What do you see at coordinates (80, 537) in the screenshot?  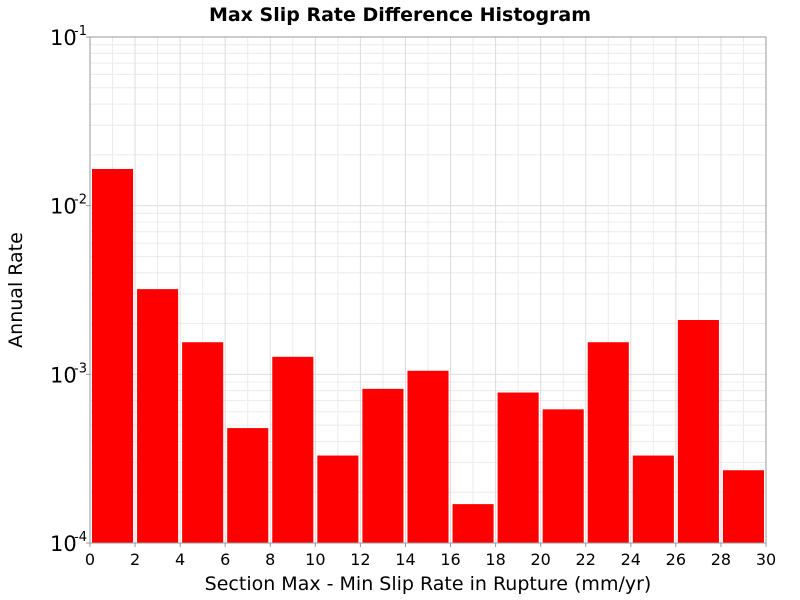 I see `y-tick-exponent: -4` at bounding box center [80, 537].